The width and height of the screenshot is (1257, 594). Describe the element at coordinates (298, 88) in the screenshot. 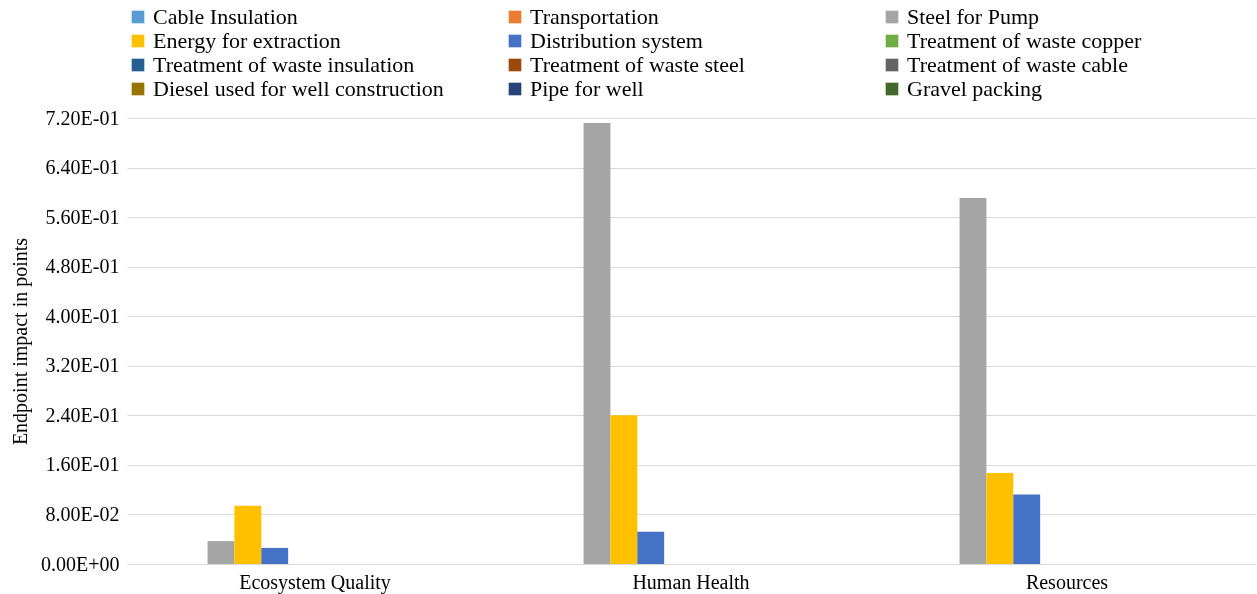

I see `legend-label: Diesel used for well construction` at that location.